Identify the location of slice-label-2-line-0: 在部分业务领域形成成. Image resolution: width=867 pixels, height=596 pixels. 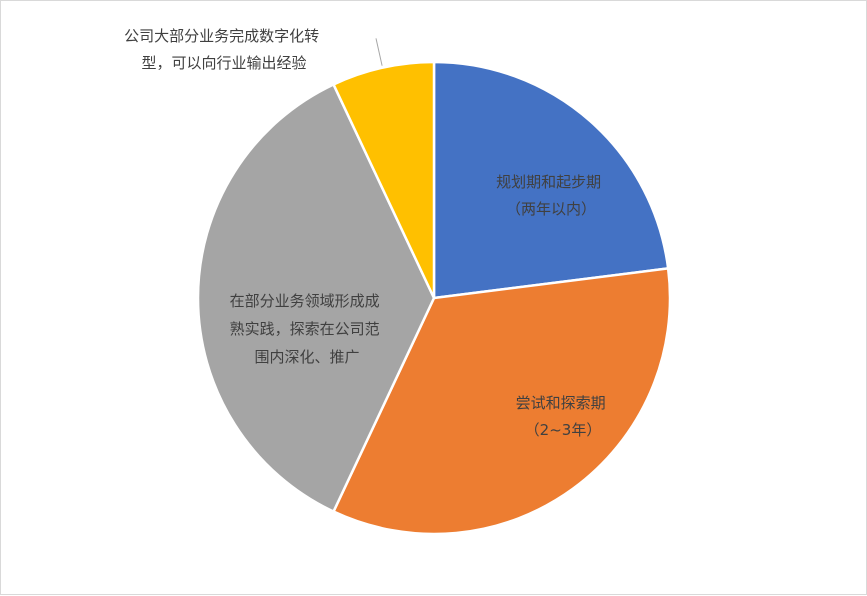
(305, 301).